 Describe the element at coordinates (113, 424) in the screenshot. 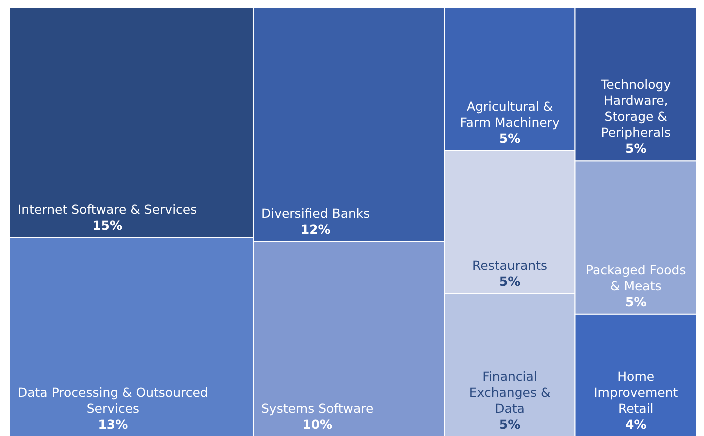

I see `data-label: 13%` at that location.